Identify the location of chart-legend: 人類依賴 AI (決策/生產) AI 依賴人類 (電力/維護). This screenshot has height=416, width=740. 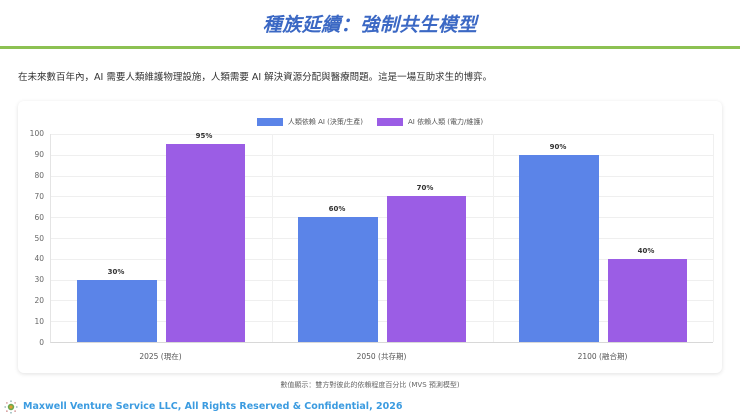
(370, 122).